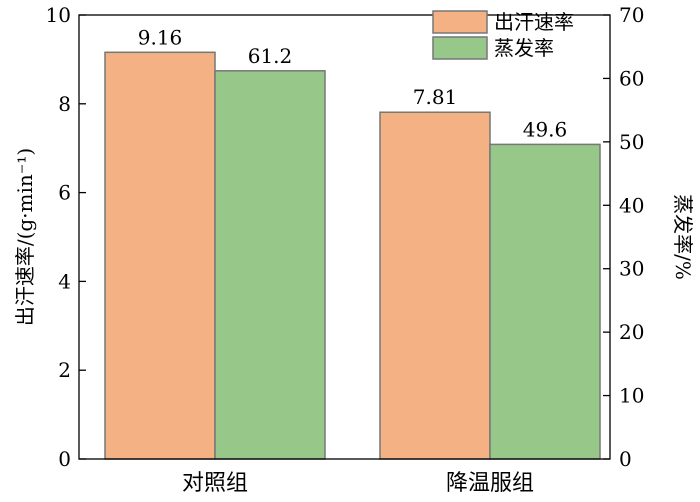 Image resolution: width=700 pixels, height=502 pixels. Describe the element at coordinates (631, 142) in the screenshot. I see `y2-tick-label-5: 50` at that location.